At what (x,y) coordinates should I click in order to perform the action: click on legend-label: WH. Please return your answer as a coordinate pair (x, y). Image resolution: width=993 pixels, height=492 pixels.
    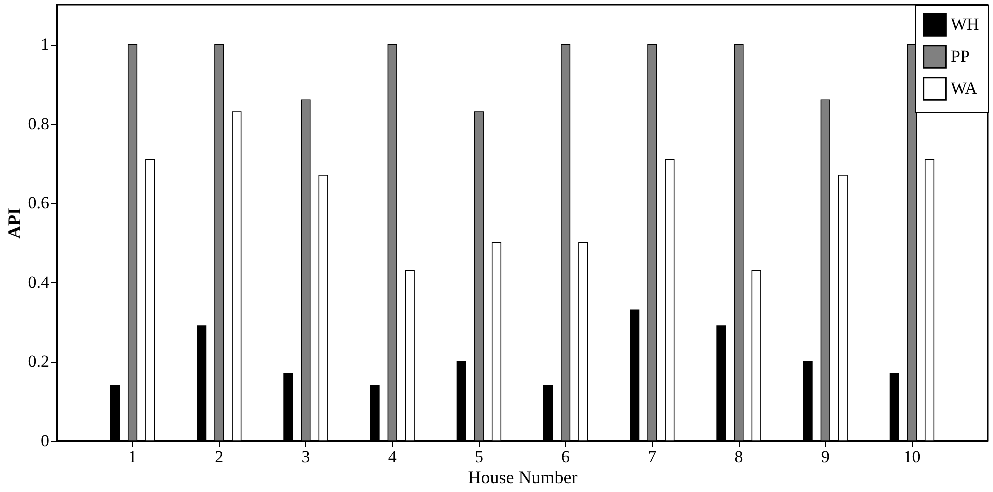
    Looking at the image, I should click on (965, 24).